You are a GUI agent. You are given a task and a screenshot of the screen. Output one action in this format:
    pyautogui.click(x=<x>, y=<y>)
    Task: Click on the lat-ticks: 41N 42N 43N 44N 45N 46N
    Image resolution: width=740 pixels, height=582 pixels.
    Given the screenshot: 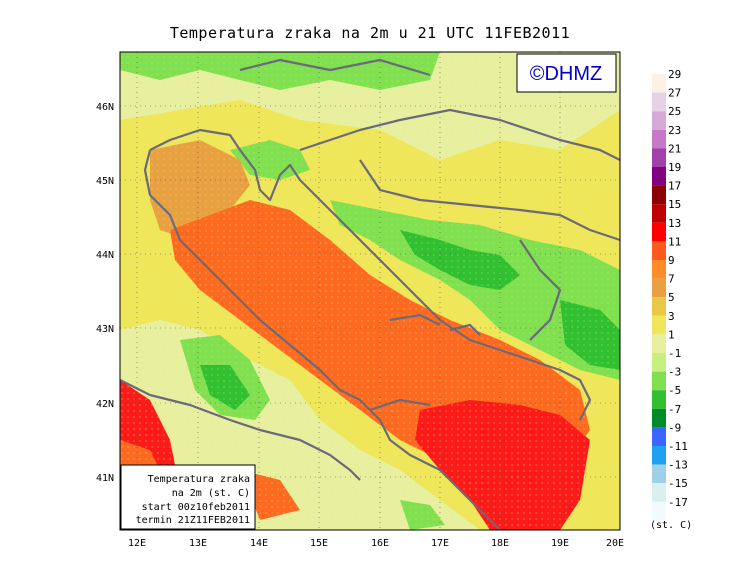 What is the action you would take?
    pyautogui.click(x=105, y=293)
    